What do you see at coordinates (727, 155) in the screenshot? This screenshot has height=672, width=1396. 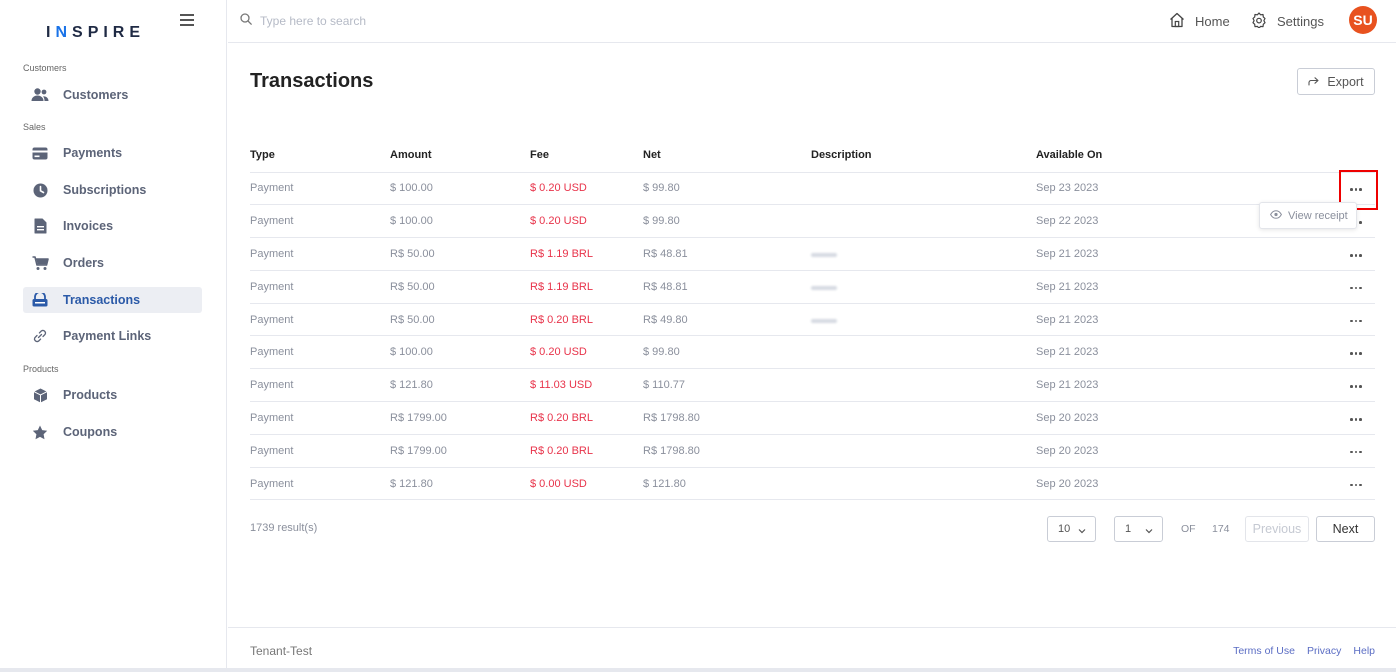 I see `column-header-net: Net` at bounding box center [727, 155].